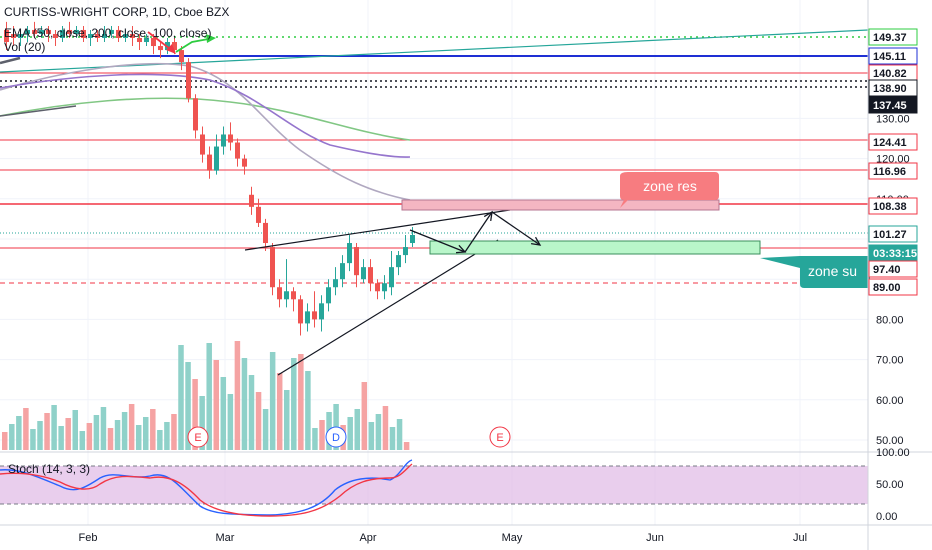  I want to click on price-level-tag-label: 138.90, so click(890, 89).